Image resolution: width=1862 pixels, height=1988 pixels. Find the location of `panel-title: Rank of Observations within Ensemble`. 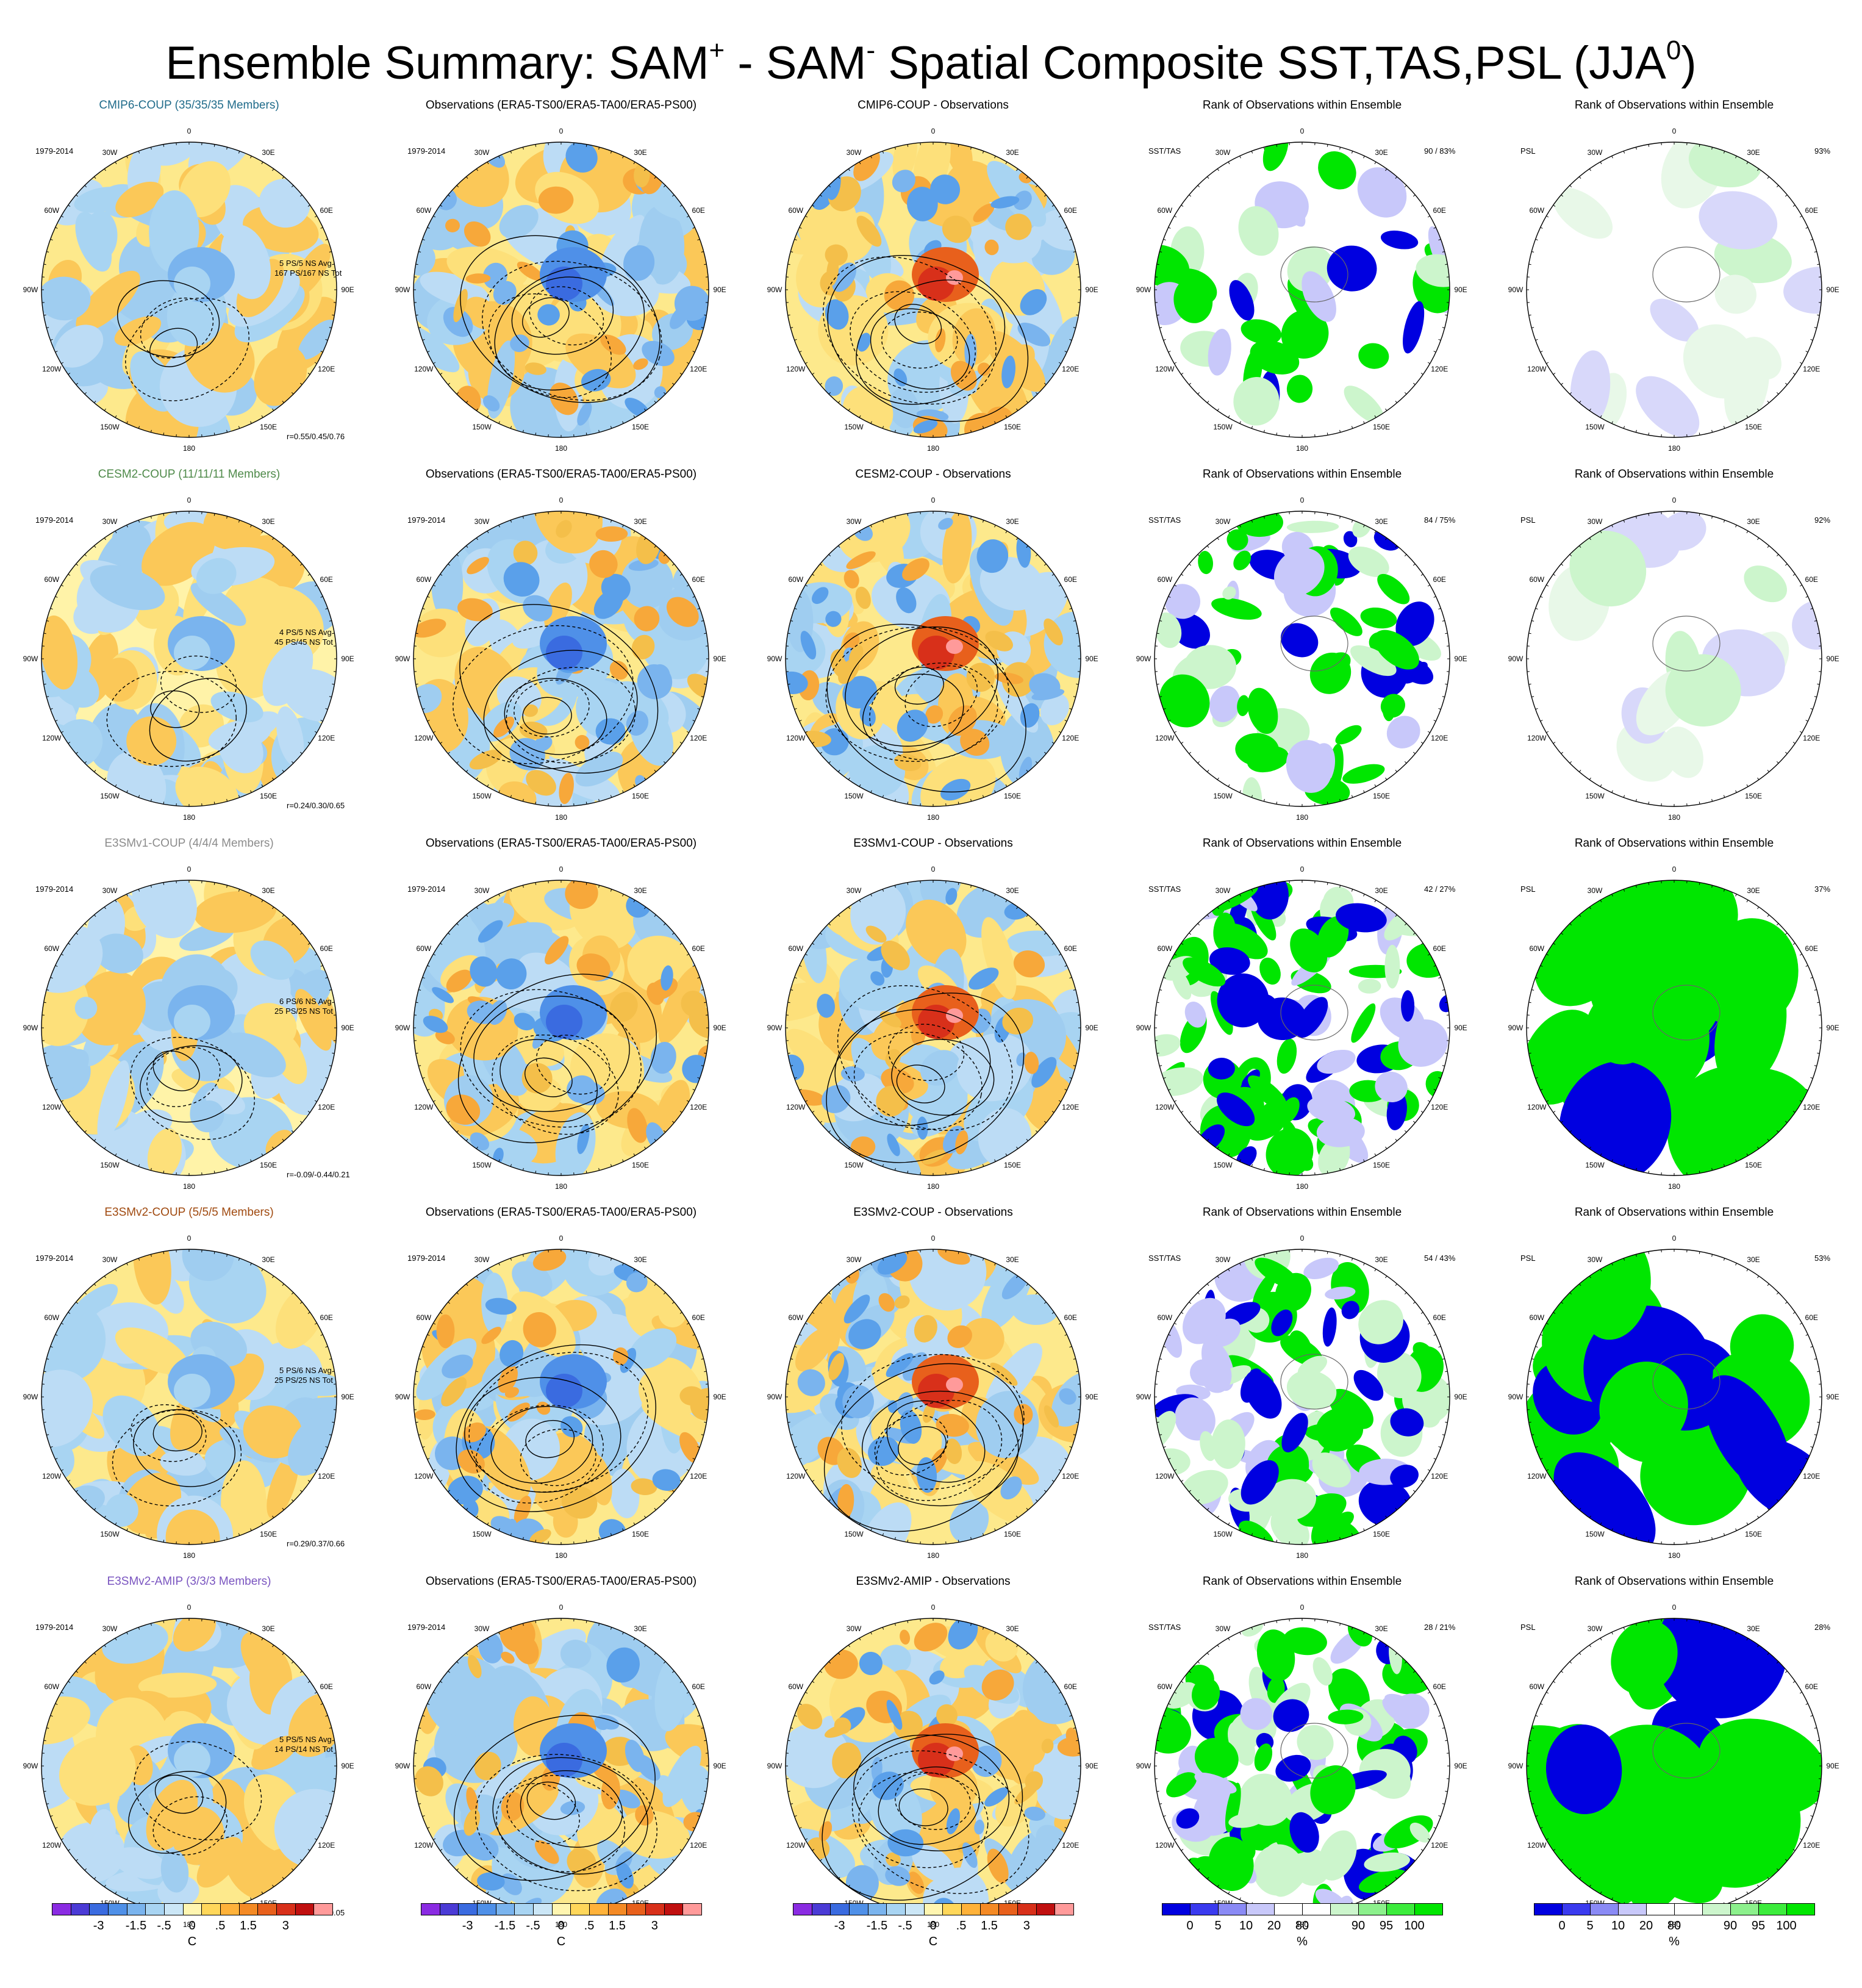

panel-title: Rank of Observations within Ensemble is located at coordinates (1302, 1581).